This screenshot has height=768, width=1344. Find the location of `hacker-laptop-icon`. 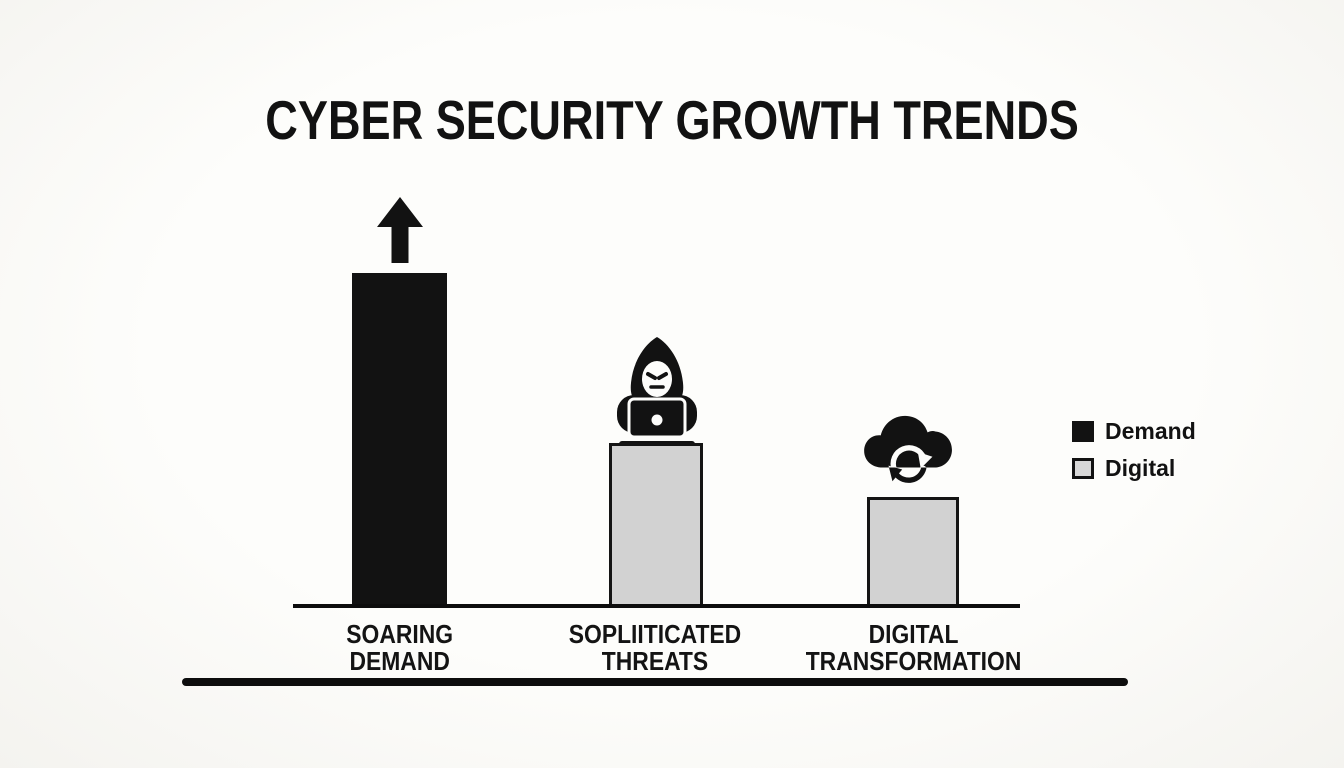

hacker-laptop-icon is located at coordinates (657, 395).